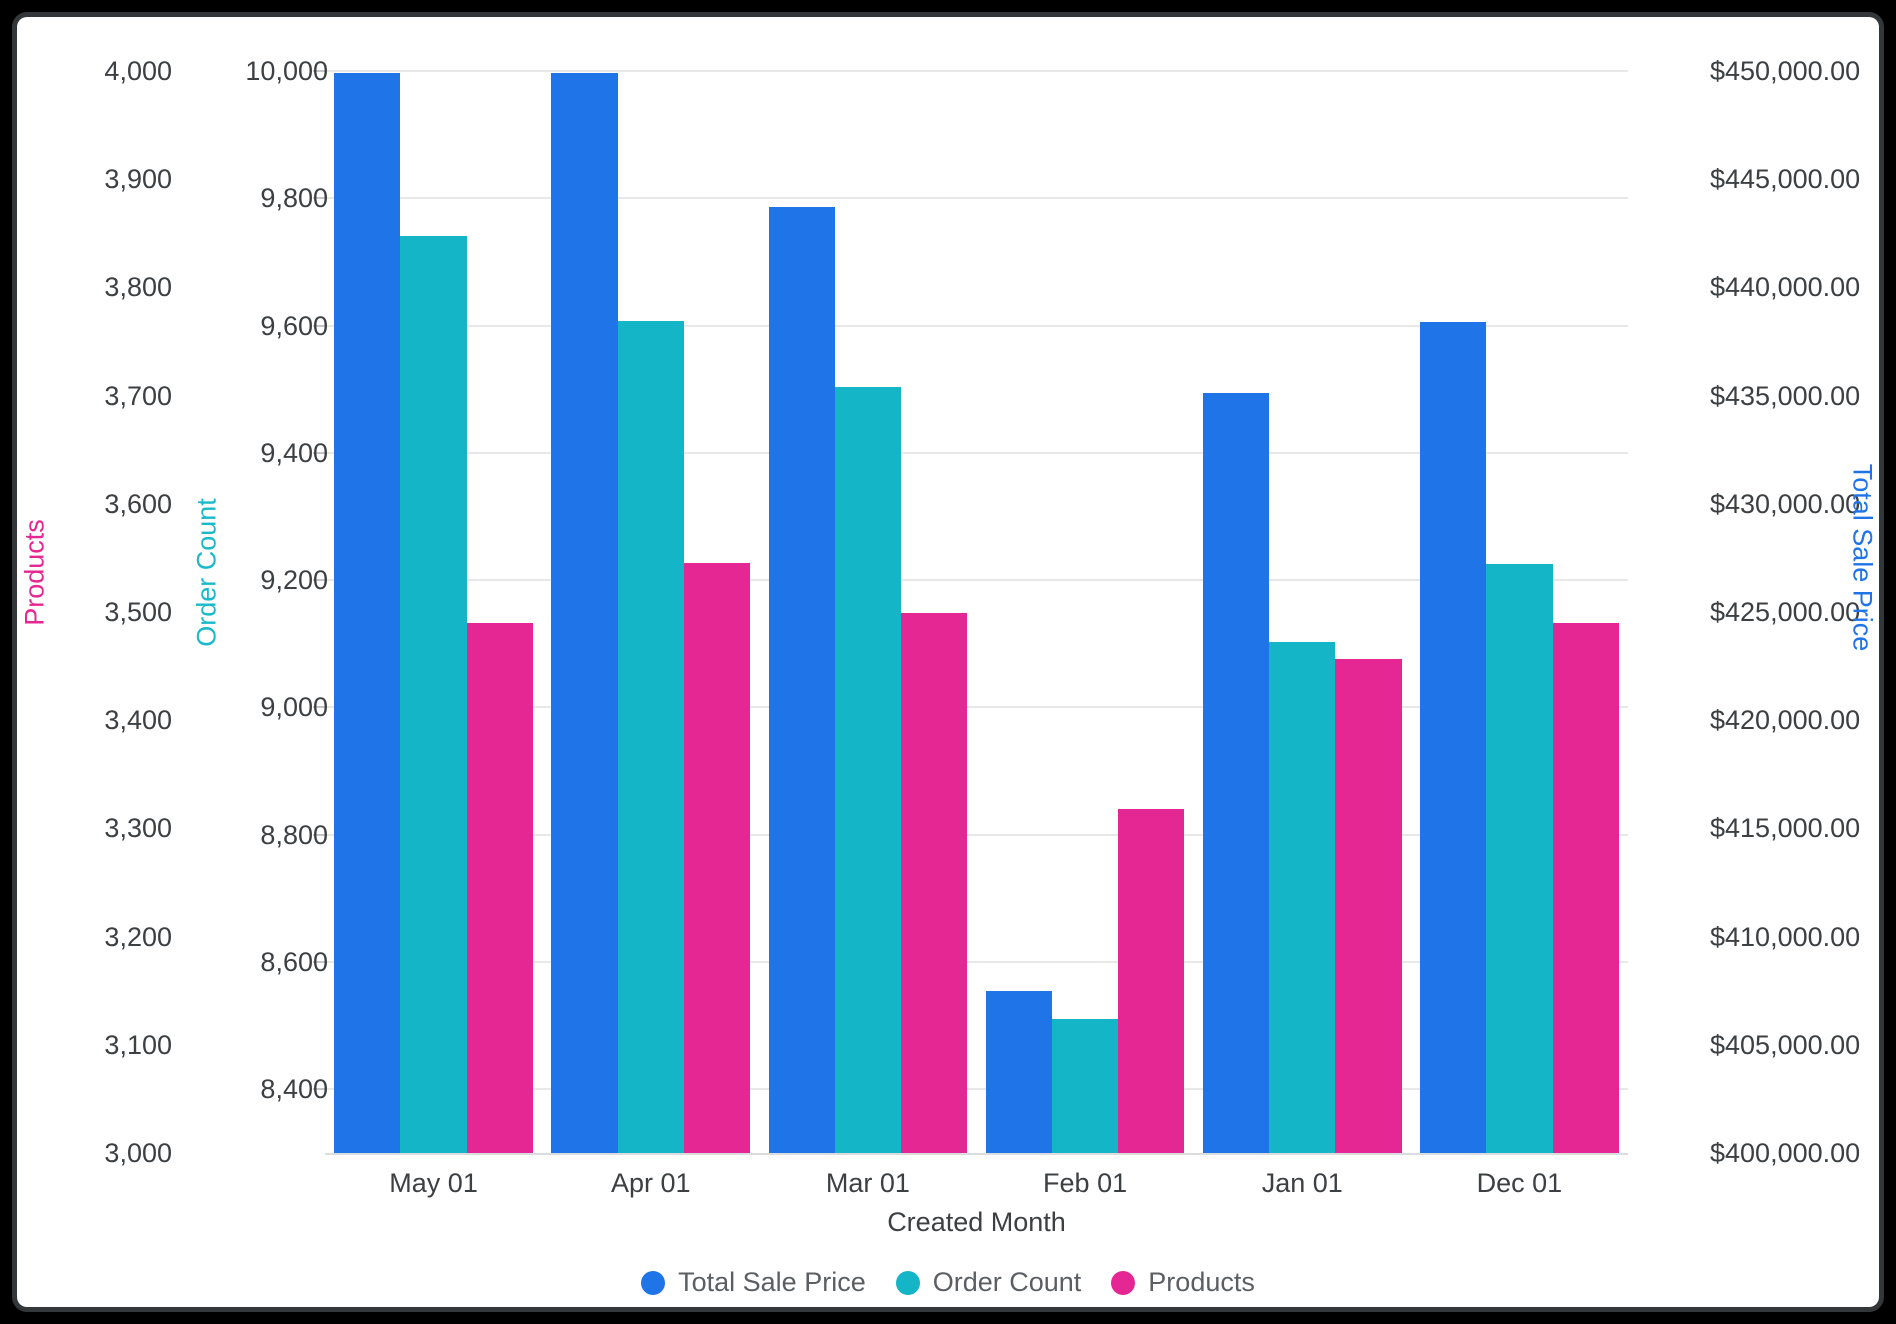 Image resolution: width=1896 pixels, height=1324 pixels. I want to click on legend-item-order-count: Order Count, so click(988, 1282).